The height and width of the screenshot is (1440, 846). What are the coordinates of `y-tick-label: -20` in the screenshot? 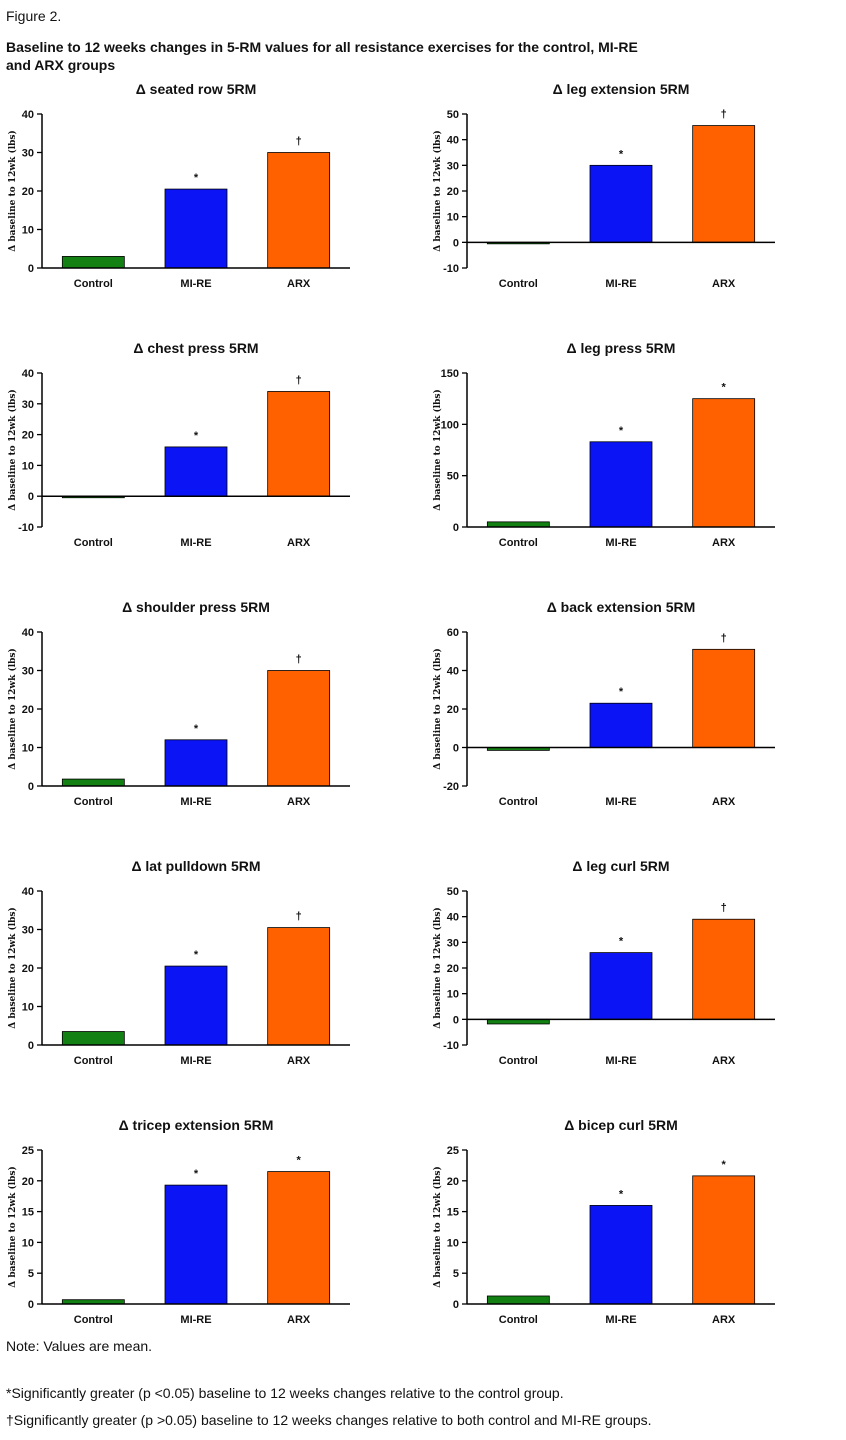 It's located at (451, 787).